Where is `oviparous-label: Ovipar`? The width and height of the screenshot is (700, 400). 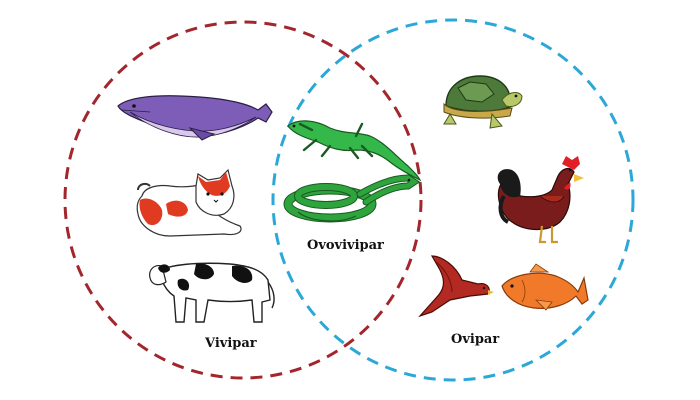 oviparous-label: Ovipar is located at coordinates (475, 339).